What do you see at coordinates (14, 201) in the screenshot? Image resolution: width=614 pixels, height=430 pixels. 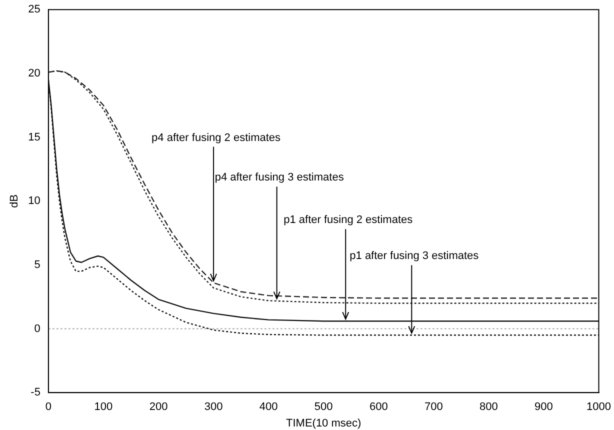 I see `y-axis-title: dB` at bounding box center [14, 201].